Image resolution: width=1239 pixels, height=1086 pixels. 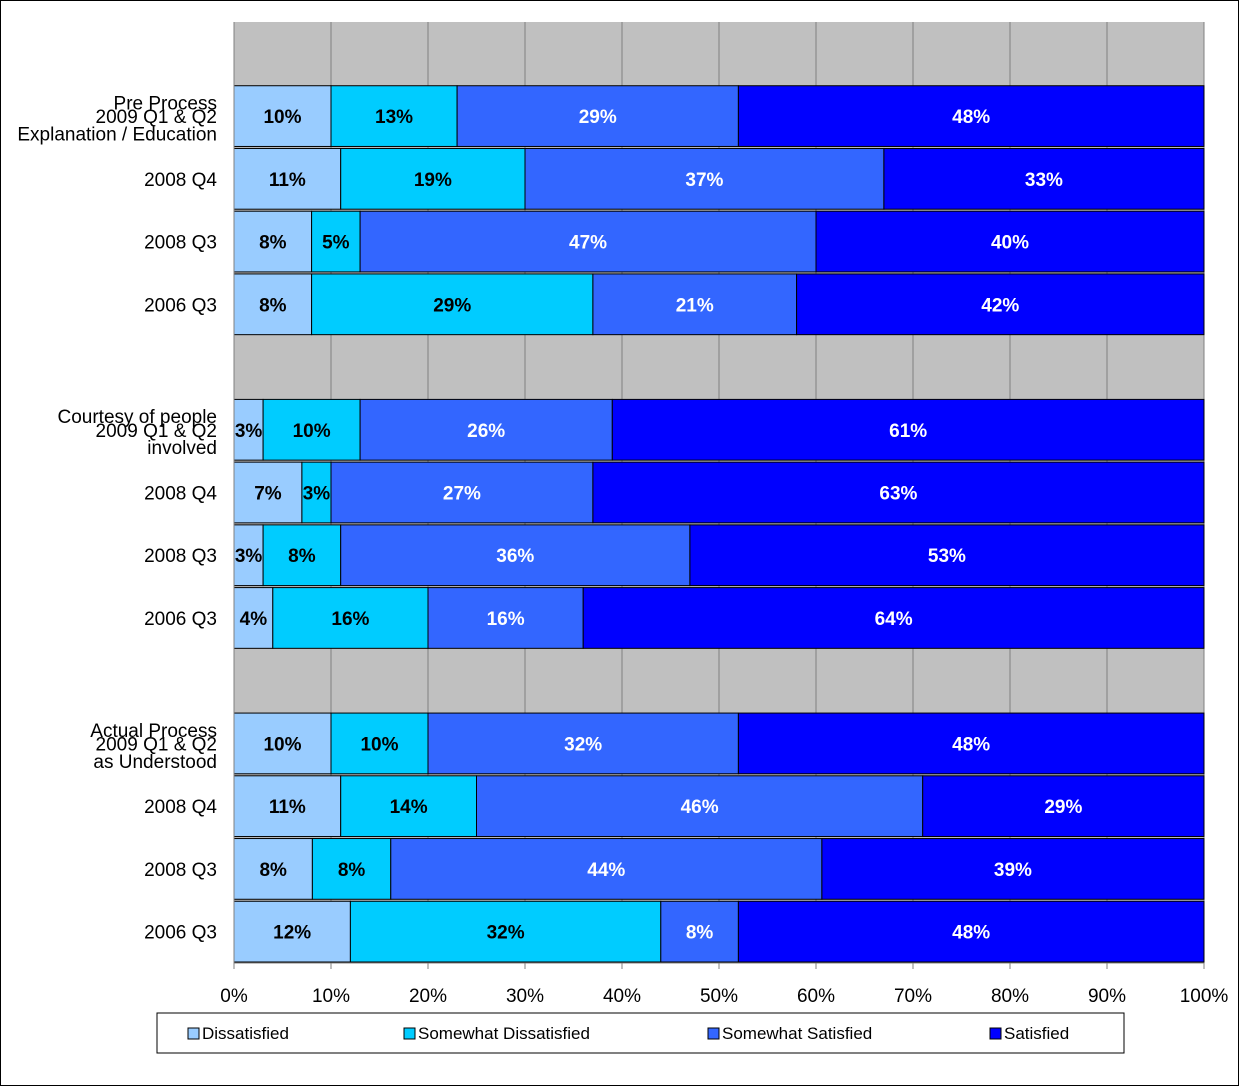 What do you see at coordinates (797, 1033) in the screenshot?
I see `legend-label: Somewhat Satisfied` at bounding box center [797, 1033].